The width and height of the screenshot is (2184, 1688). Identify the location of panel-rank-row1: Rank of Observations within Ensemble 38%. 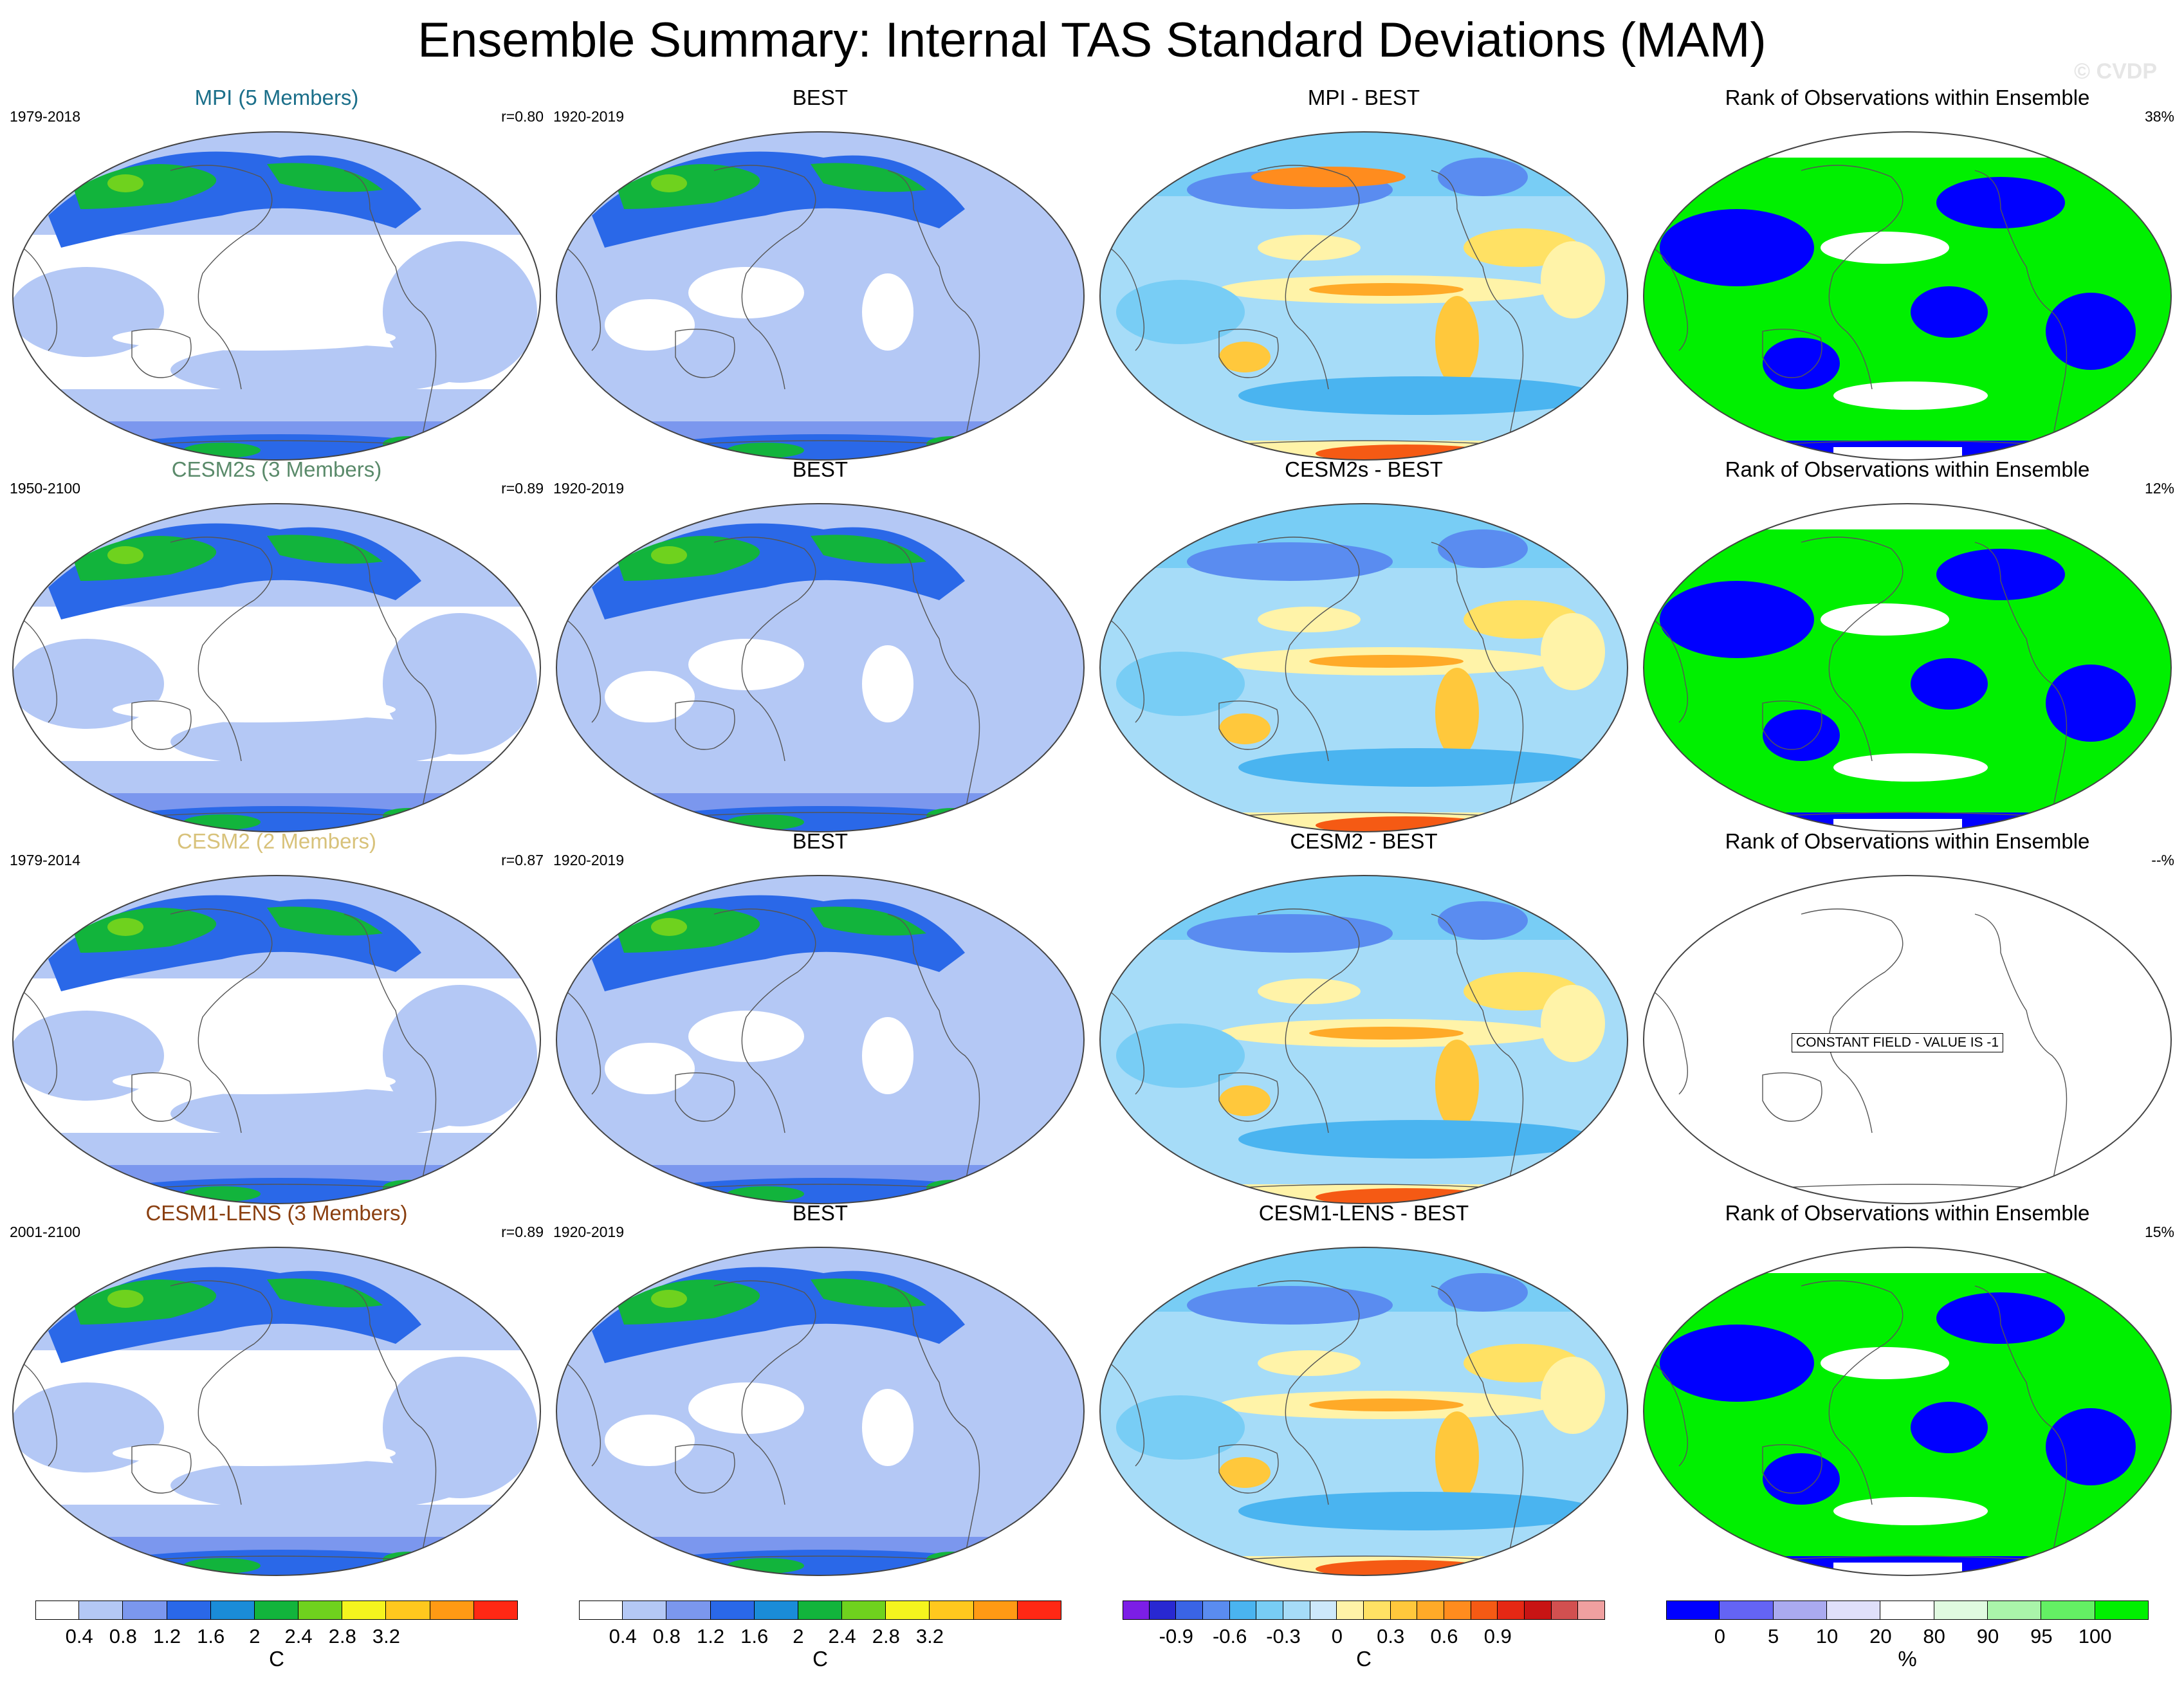
(1907, 281).